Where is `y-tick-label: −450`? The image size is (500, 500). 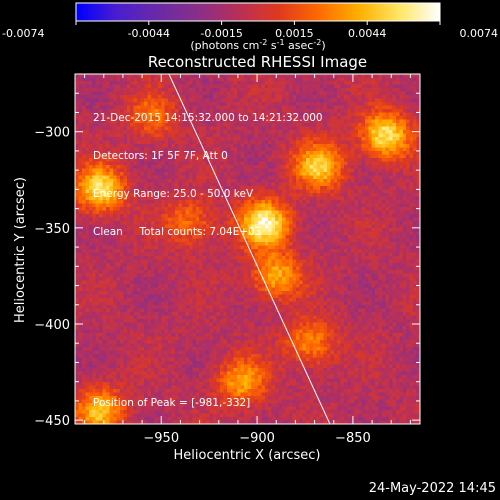
y-tick-label: −450 is located at coordinates (52, 421).